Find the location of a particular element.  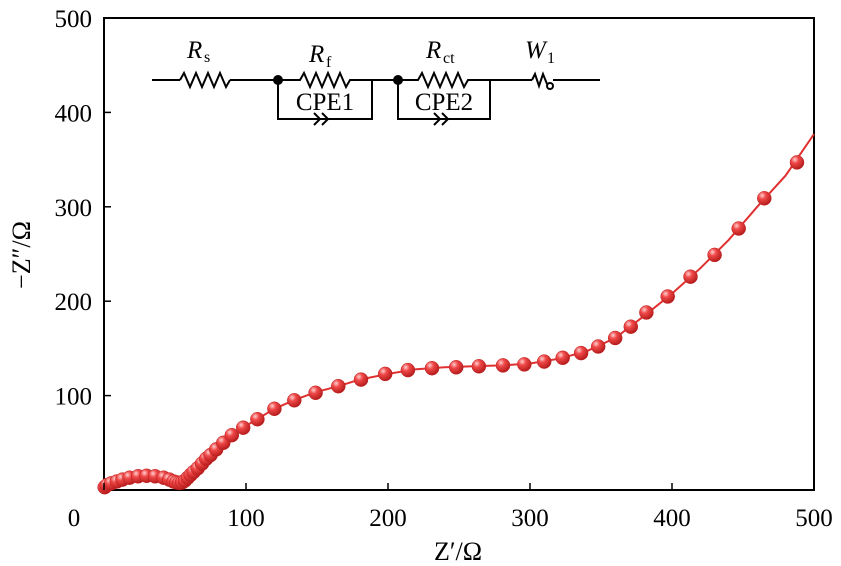

y-tick-label: 300 is located at coordinates (74, 208).